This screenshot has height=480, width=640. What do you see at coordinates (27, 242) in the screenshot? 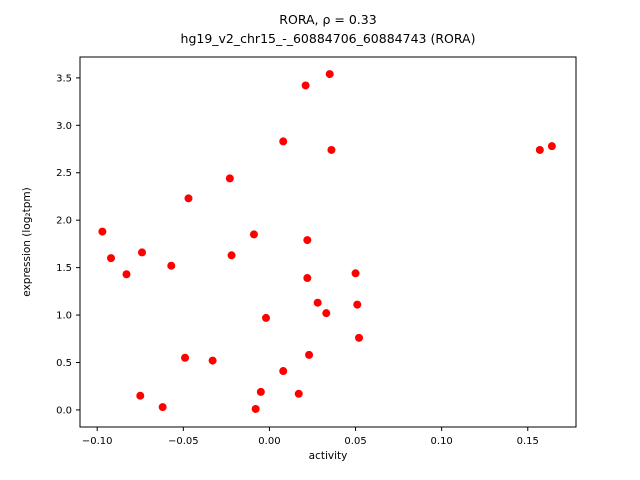
I see `y-axis-label: expression (log₂tpm)` at bounding box center [27, 242].